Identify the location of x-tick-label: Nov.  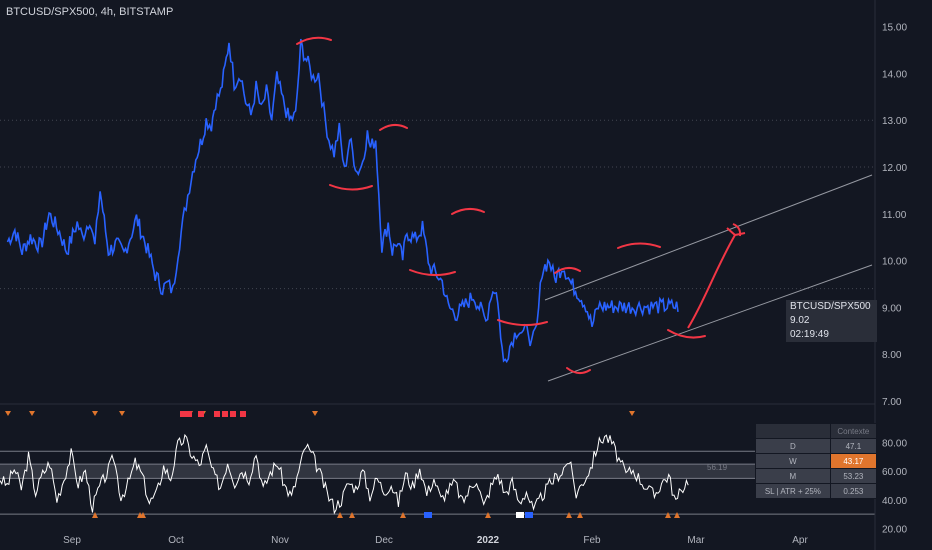
(280, 540).